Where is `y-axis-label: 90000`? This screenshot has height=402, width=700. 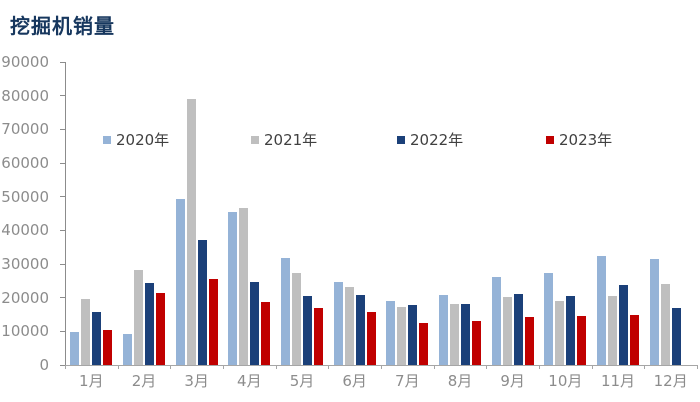 y-axis-label: 90000 is located at coordinates (25, 62).